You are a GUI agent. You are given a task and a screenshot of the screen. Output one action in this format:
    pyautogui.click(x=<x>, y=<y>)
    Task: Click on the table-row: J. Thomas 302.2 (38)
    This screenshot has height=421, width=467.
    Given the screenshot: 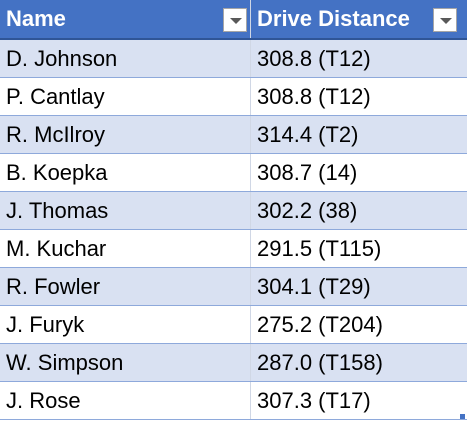 What is the action you would take?
    pyautogui.click(x=233, y=211)
    